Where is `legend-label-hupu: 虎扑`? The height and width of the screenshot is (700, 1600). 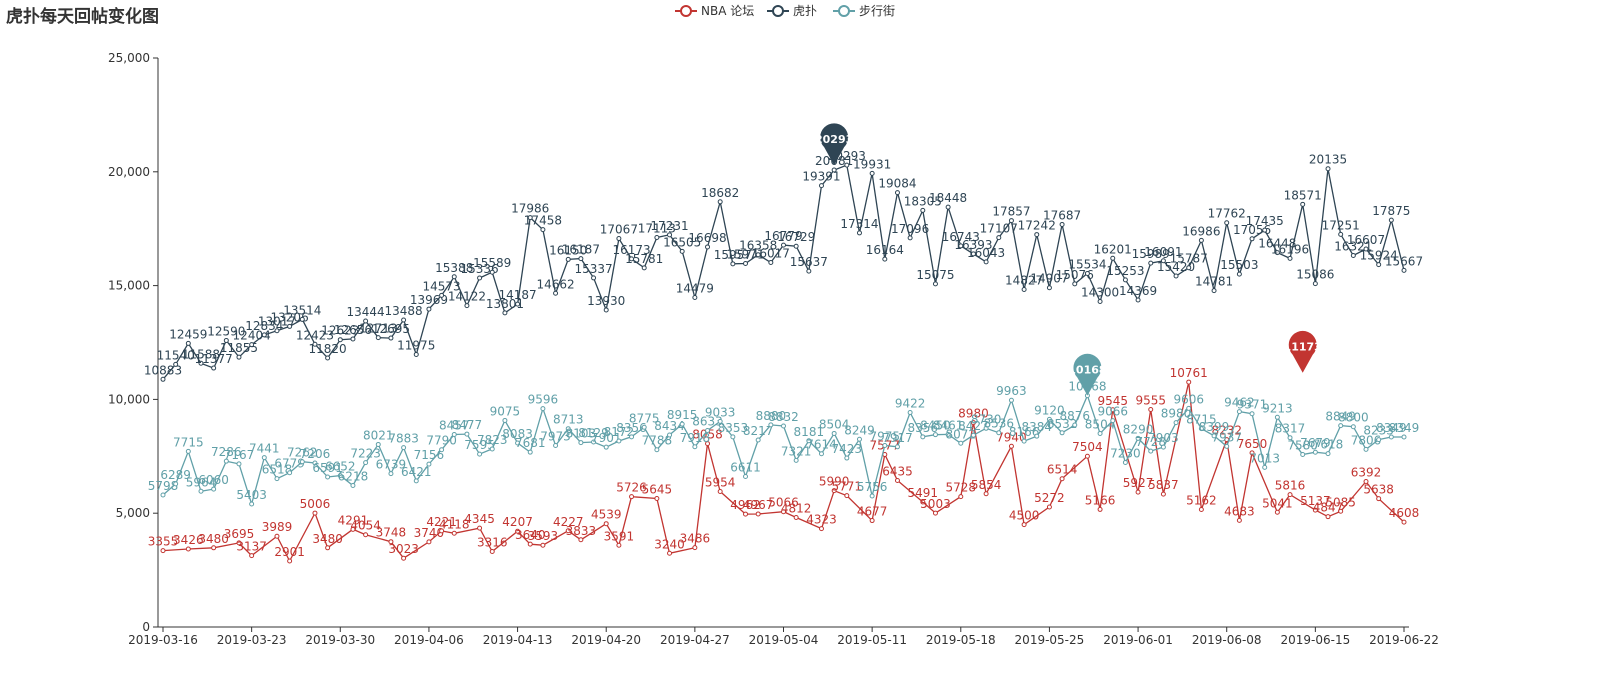
legend-label-hupu: 虎扑 is located at coordinates (805, 11).